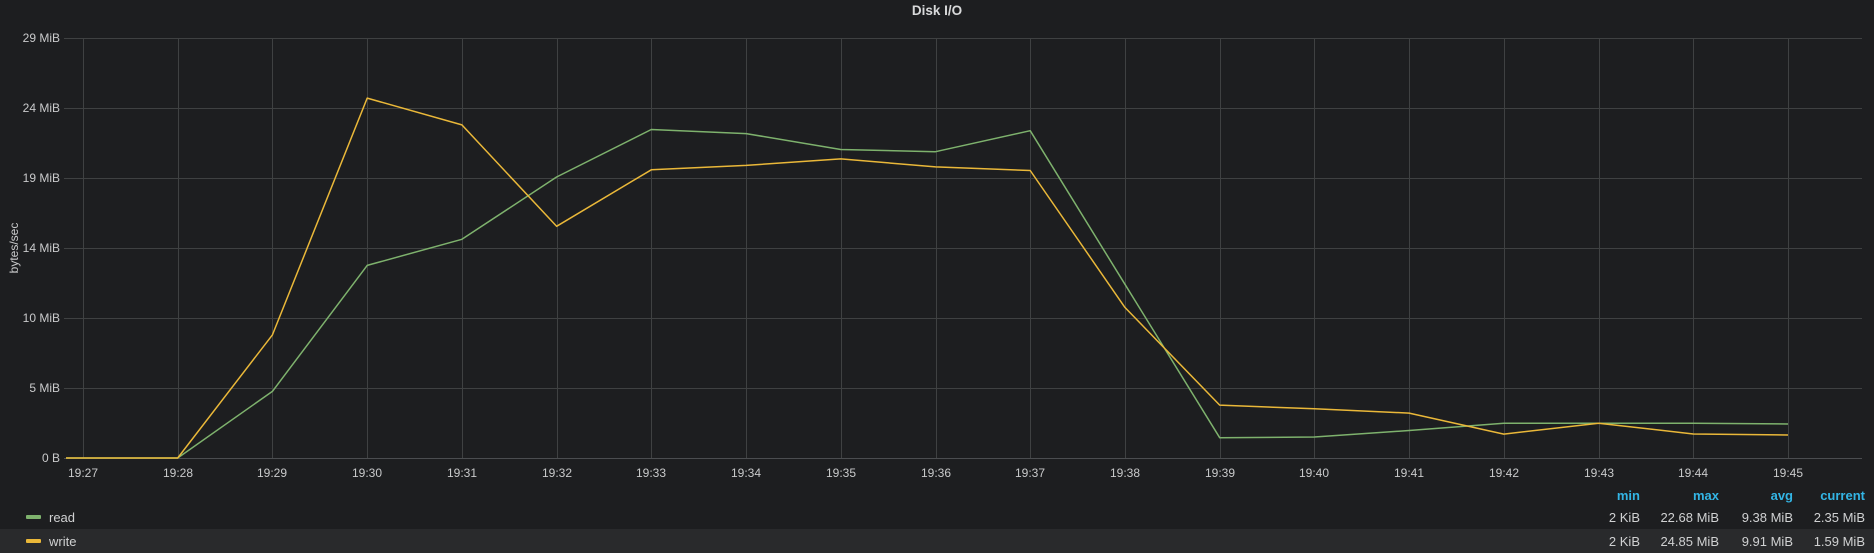 The width and height of the screenshot is (1874, 553). What do you see at coordinates (41, 248) in the screenshot?
I see `y-tick-label: 14 MiB` at bounding box center [41, 248].